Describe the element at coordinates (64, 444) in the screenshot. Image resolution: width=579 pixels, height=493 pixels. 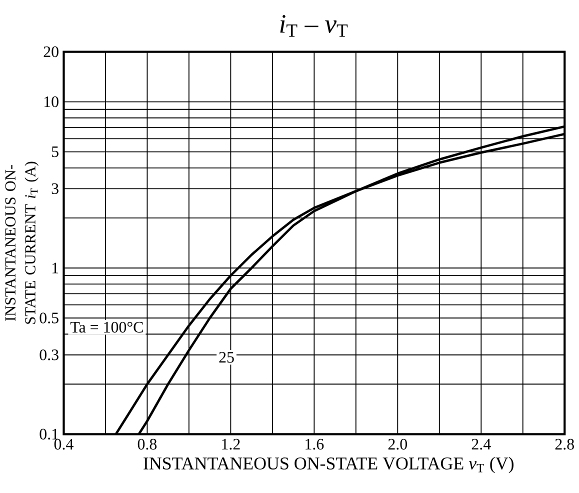
I see `x-tick-label: 0.4` at that location.